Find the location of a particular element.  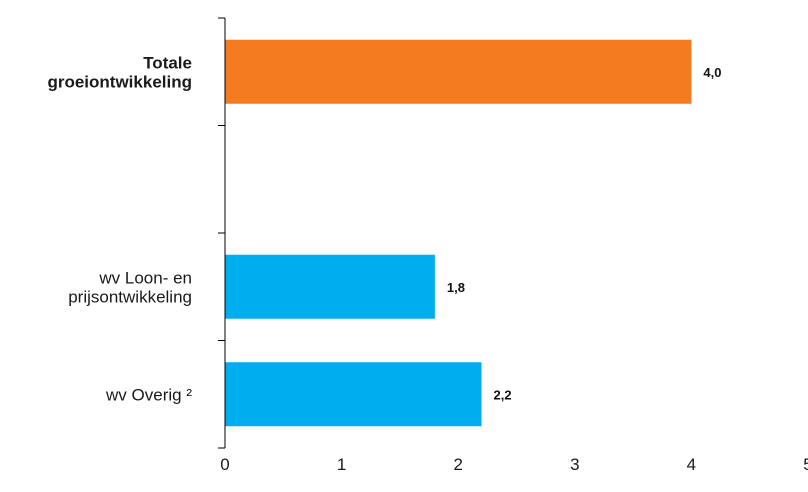

x-tick-label: 2 is located at coordinates (457, 464).